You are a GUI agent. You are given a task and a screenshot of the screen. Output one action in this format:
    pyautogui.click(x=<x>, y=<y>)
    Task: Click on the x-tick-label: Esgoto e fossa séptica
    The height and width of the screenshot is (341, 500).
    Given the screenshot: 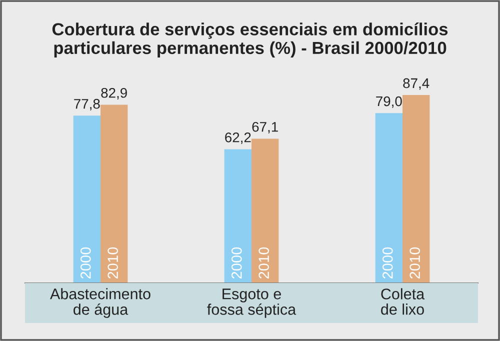 What is the action you would take?
    pyautogui.click(x=251, y=303)
    